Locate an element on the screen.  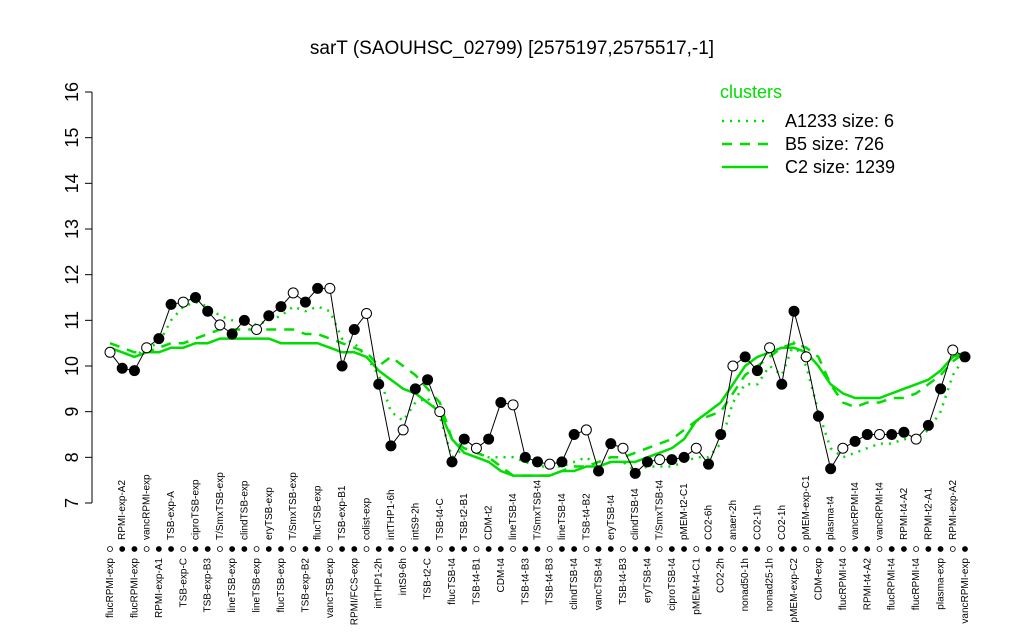
y-tick-label: 10 is located at coordinates (72, 366).